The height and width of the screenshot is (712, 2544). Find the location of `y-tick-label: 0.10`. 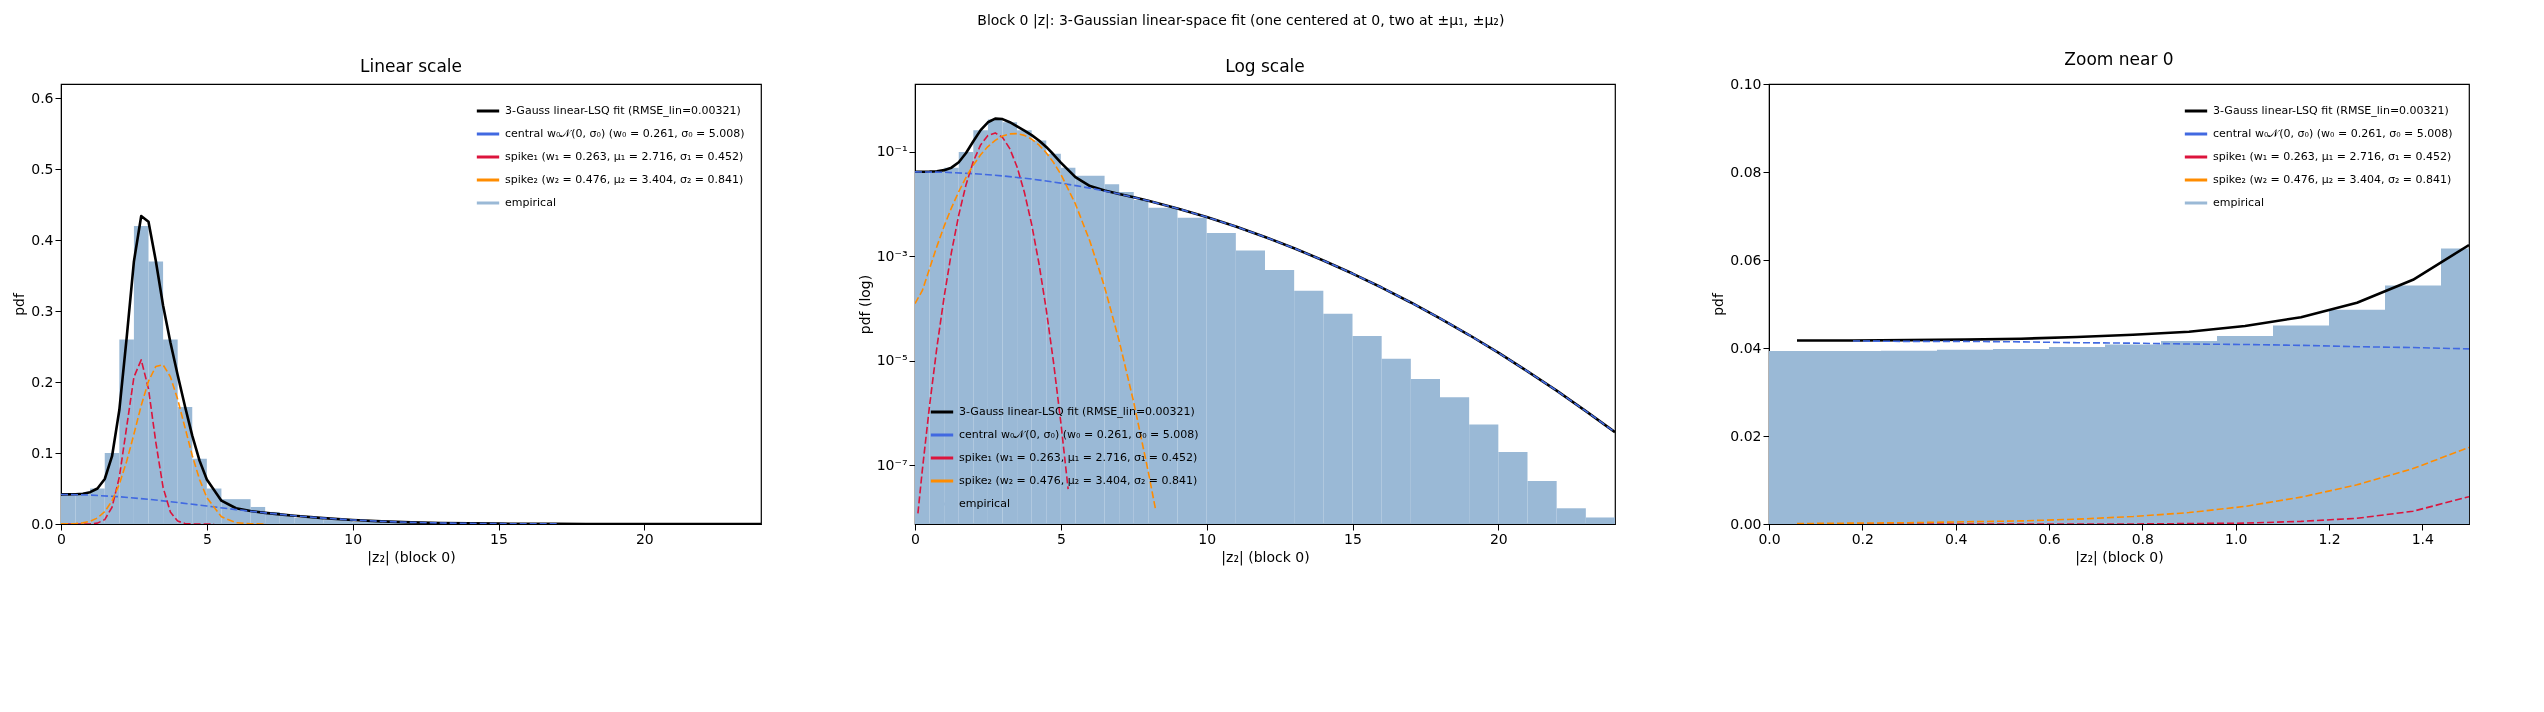

y-tick-label: 0.10 is located at coordinates (1746, 83).